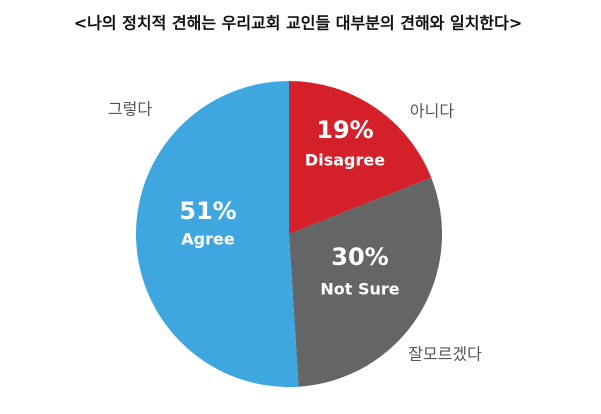  What do you see at coordinates (345, 160) in the screenshot?
I see `slice-label: Disagree` at bounding box center [345, 160].